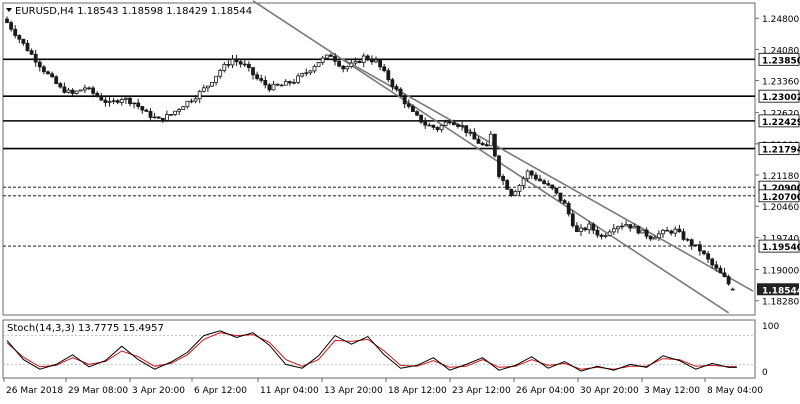 This screenshot has height=404, width=800. Describe the element at coordinates (85, 328) in the screenshot. I see `indicator-header: Stoch(14,3,3) 13.7775 15.4957` at that location.